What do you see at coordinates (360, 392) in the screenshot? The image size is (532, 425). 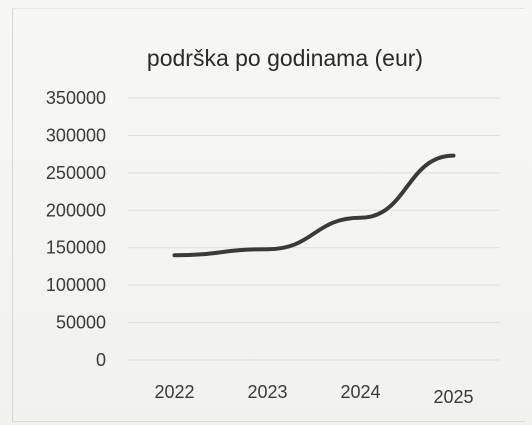 I see `x-tick-label: 2024` at bounding box center [360, 392].